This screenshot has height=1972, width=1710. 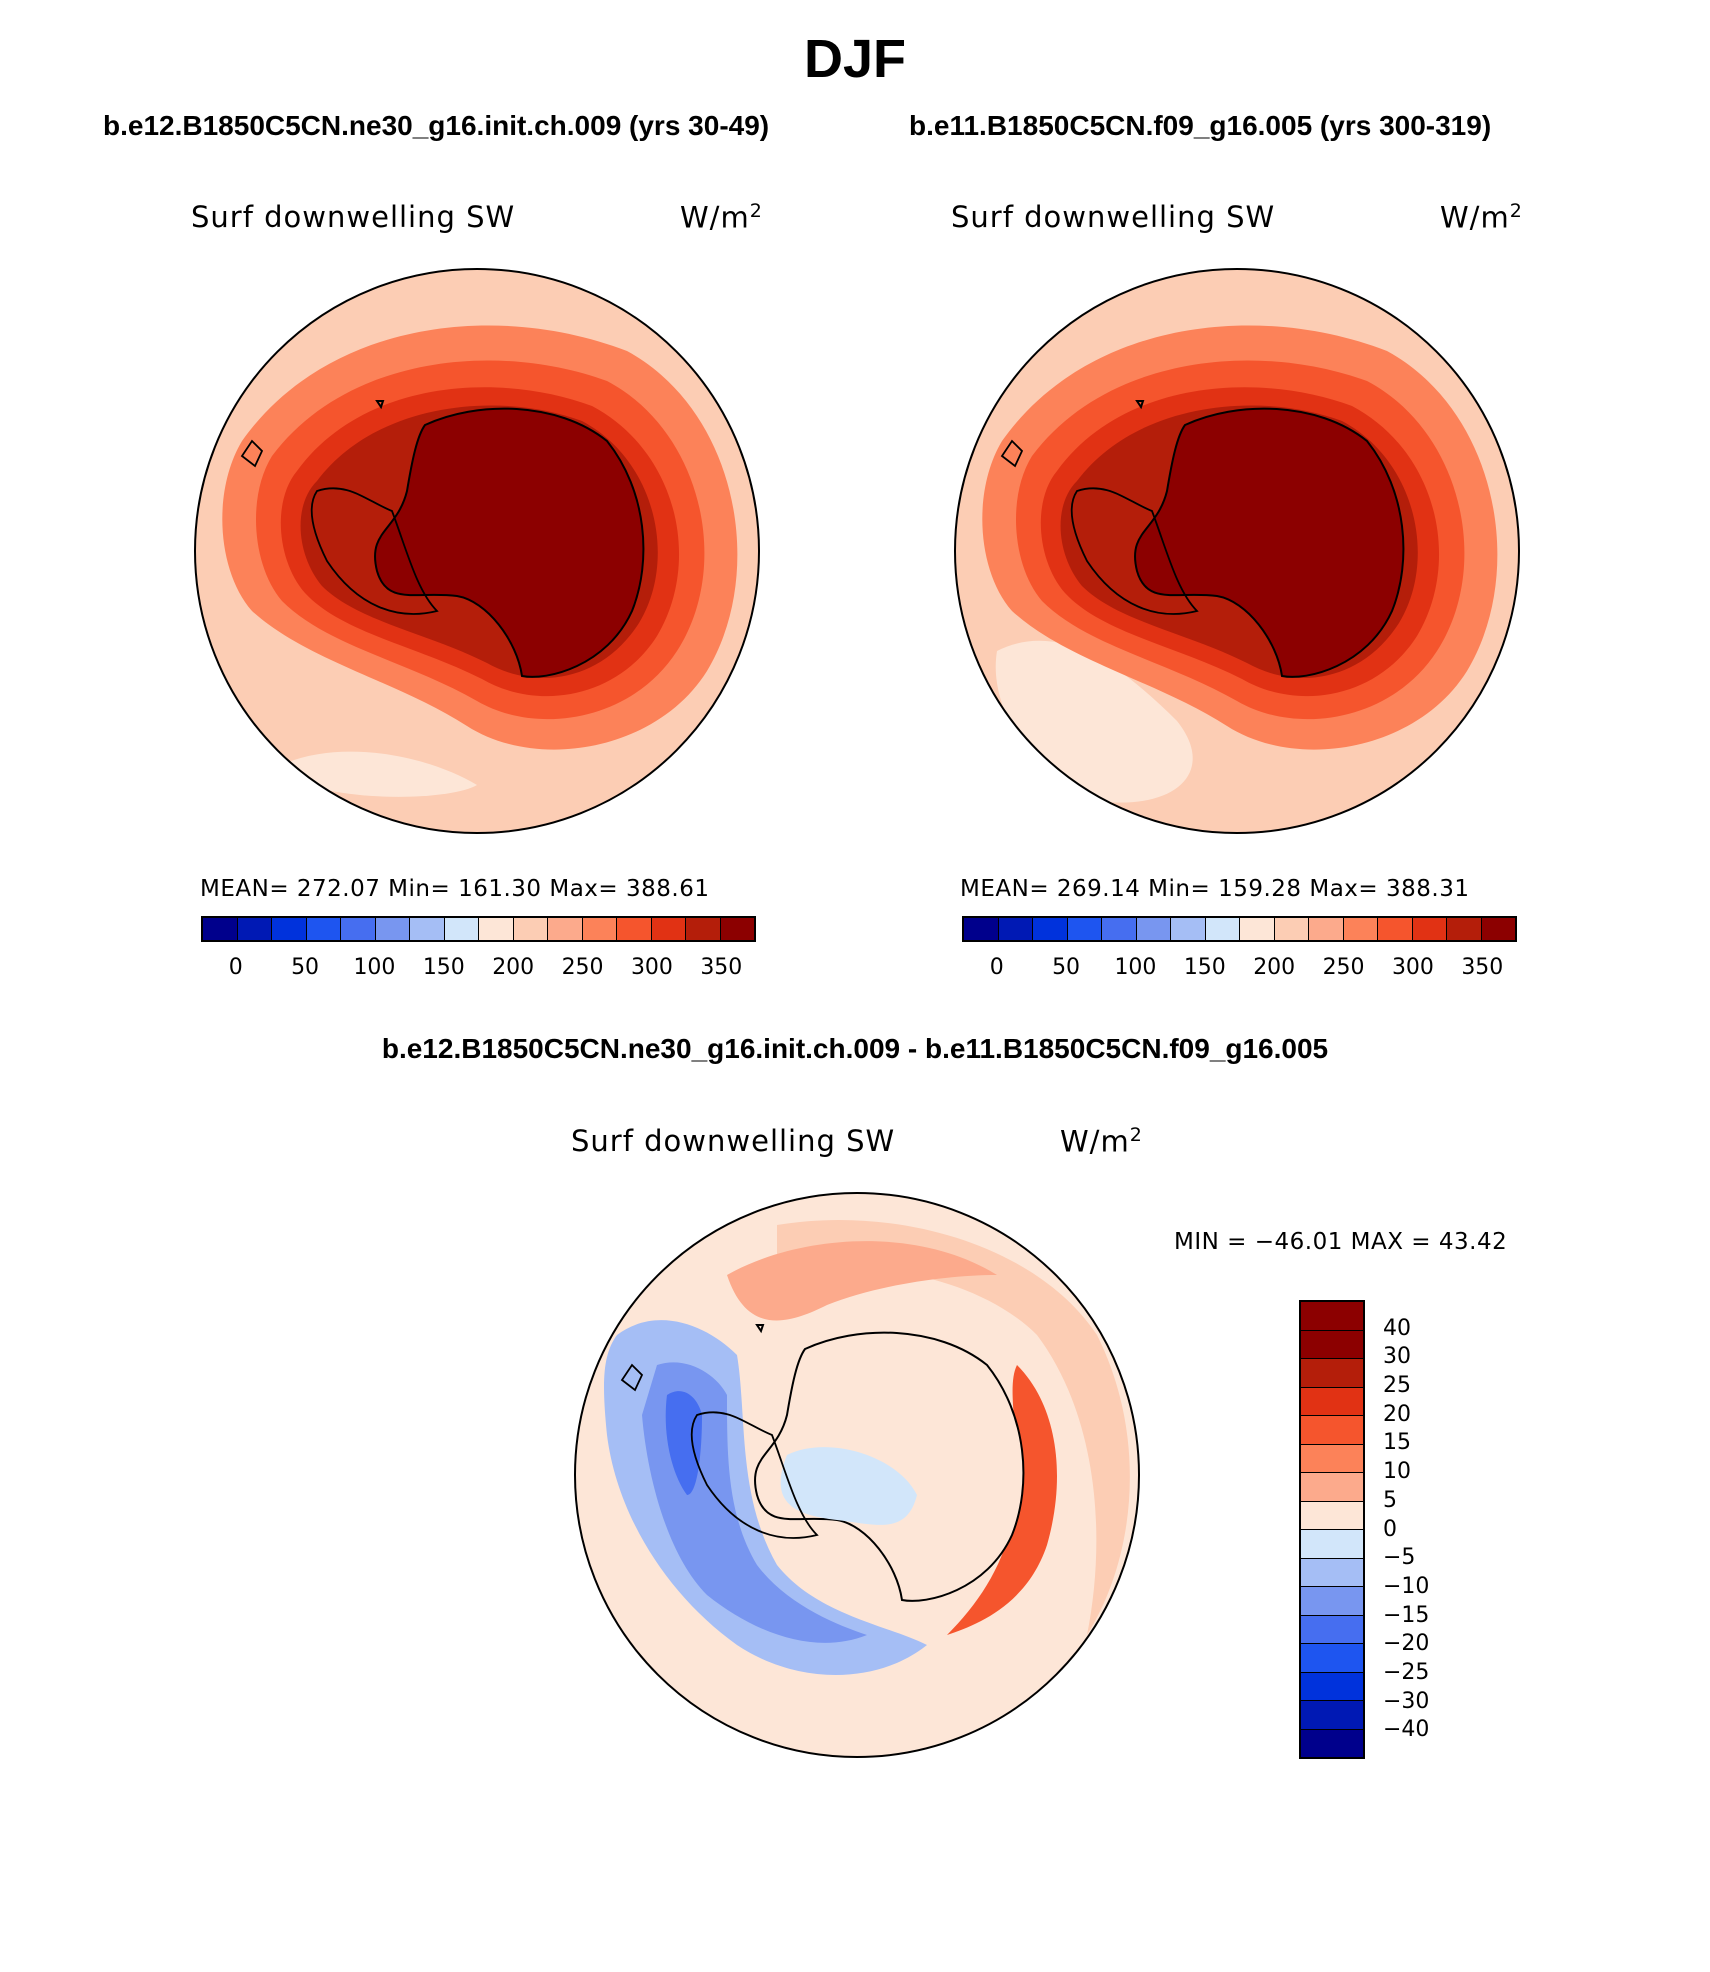 I want to click on colorbar-tick-label: 150, so click(x=443, y=967).